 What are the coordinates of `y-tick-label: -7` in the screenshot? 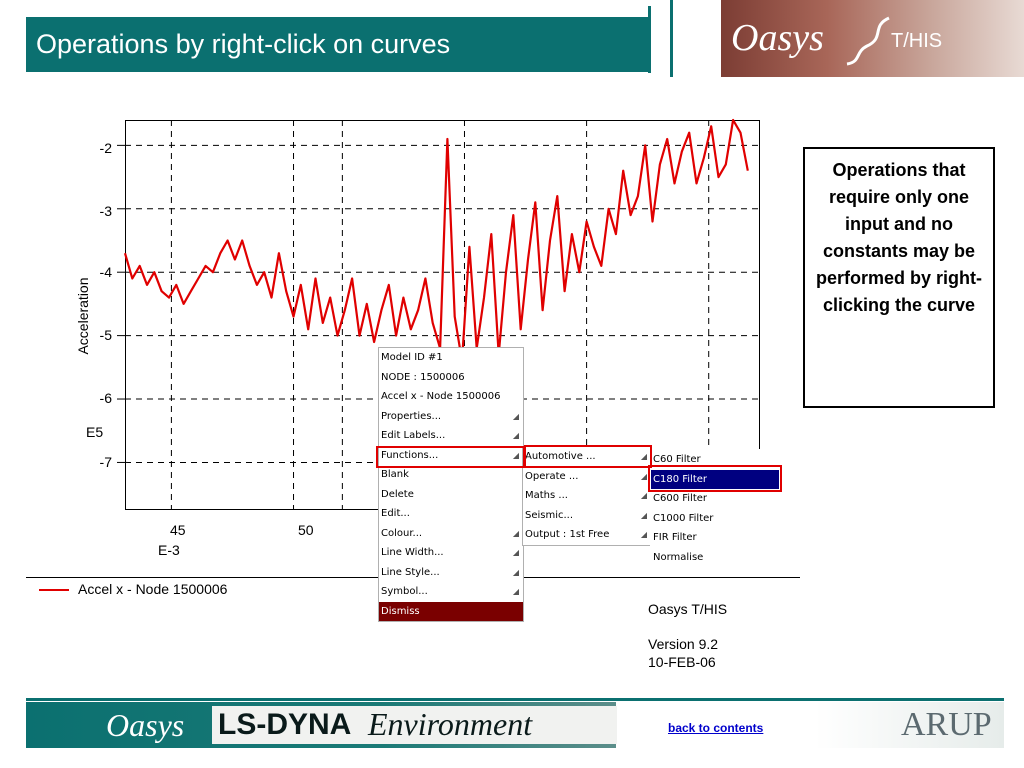 It's located at (105, 462).